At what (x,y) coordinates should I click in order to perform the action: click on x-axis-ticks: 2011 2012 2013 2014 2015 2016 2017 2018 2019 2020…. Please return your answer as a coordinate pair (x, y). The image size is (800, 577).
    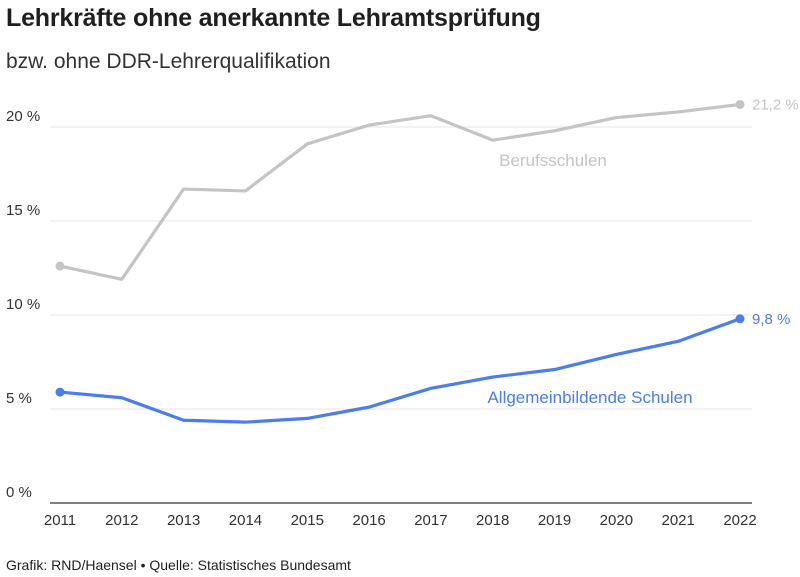
    Looking at the image, I should click on (400, 520).